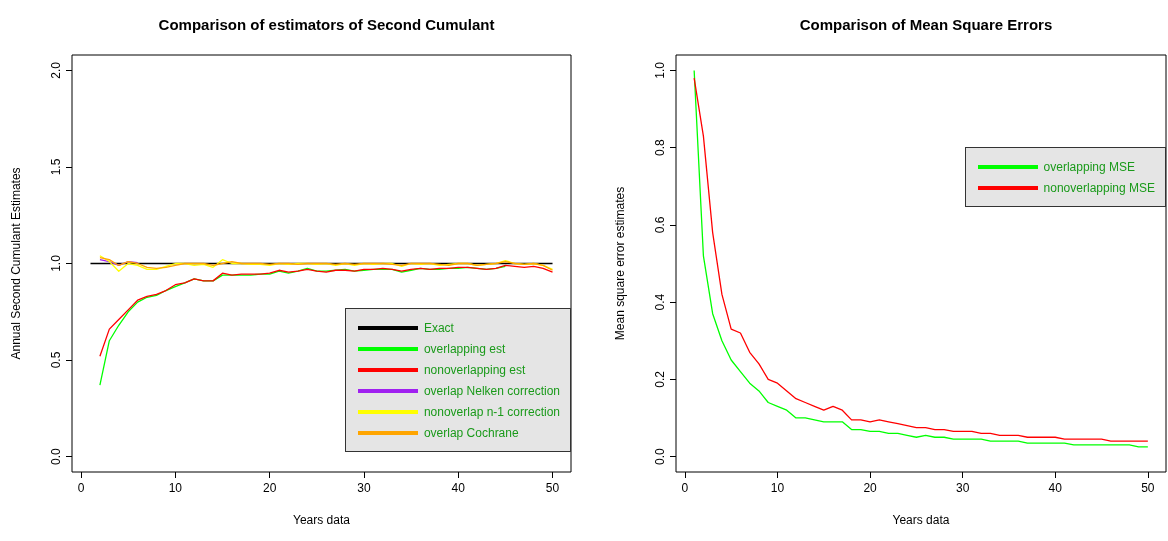 Image resolution: width=1168 pixels, height=541 pixels. What do you see at coordinates (56, 70) in the screenshot?
I see `y-tick-label: 2.0` at bounding box center [56, 70].